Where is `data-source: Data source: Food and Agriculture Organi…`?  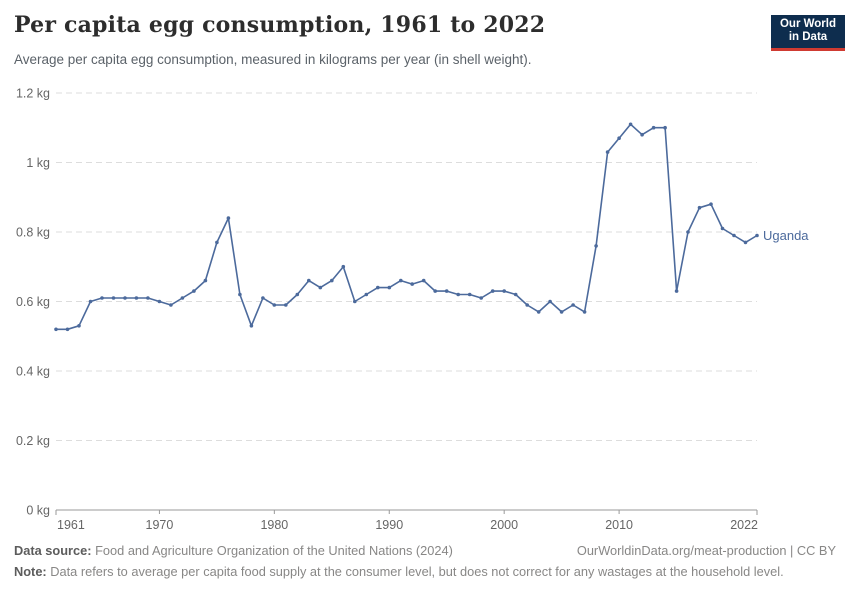 data-source: Data source: Food and Agriculture Organi… is located at coordinates (233, 550).